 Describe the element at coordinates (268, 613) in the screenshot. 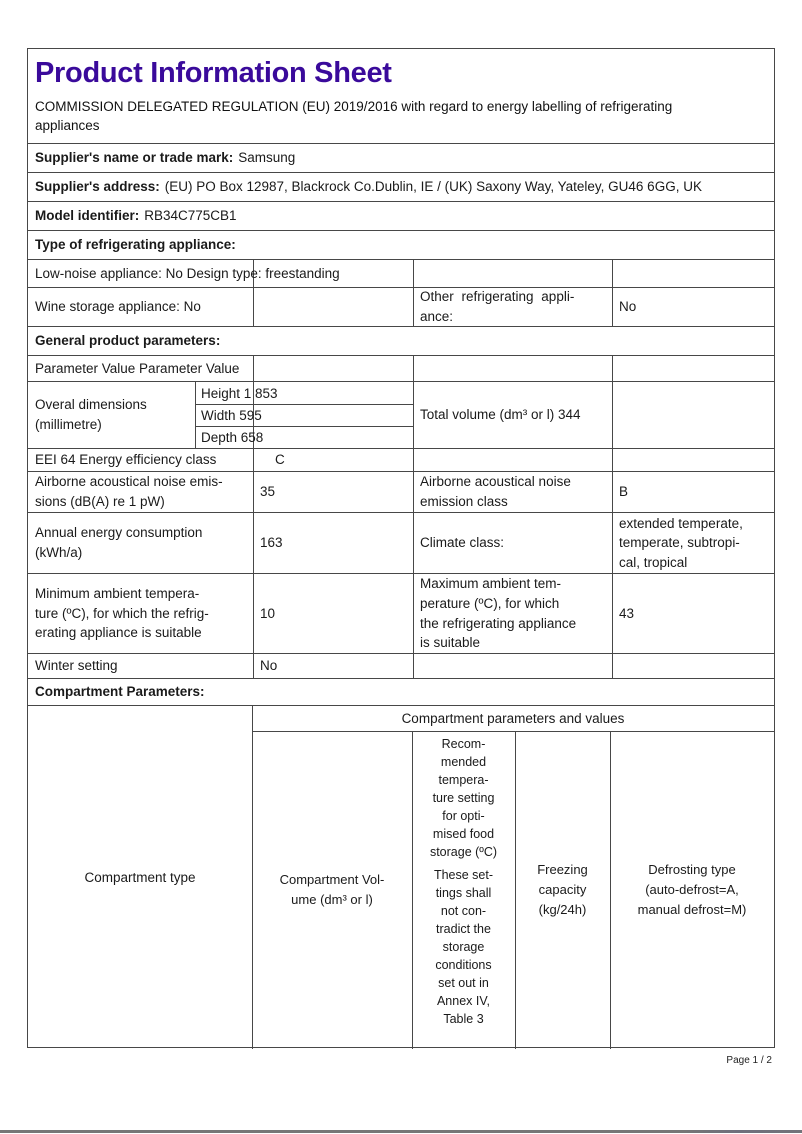

I see `min-temp-value: 10` at that location.